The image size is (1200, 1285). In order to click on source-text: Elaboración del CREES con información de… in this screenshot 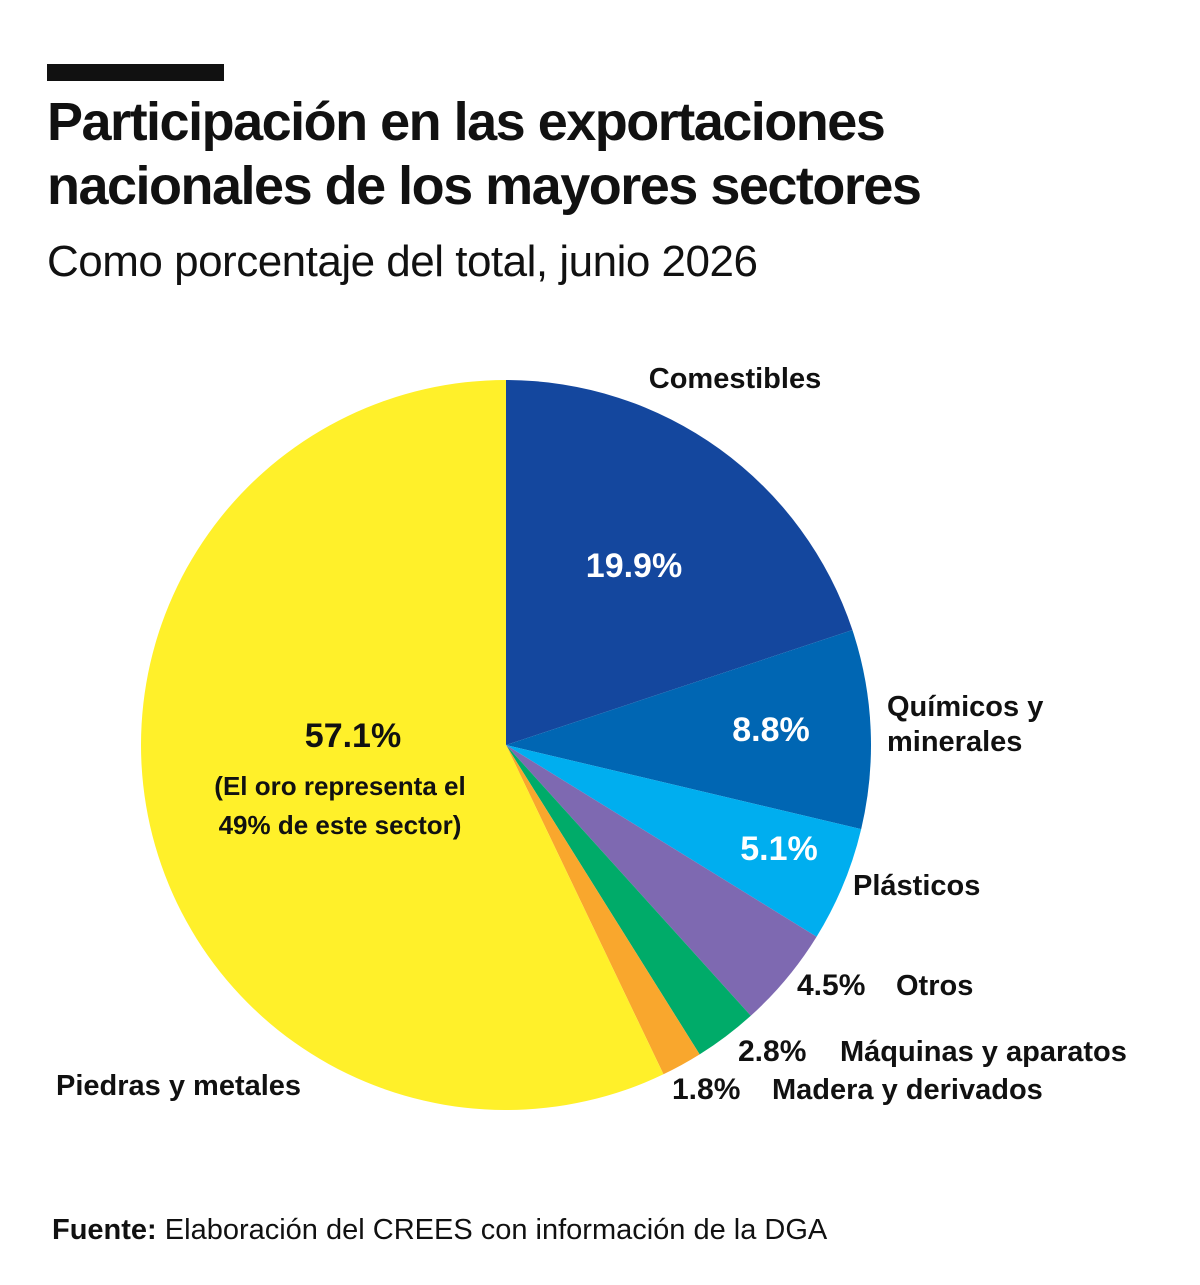, I will do `click(496, 1230)`.